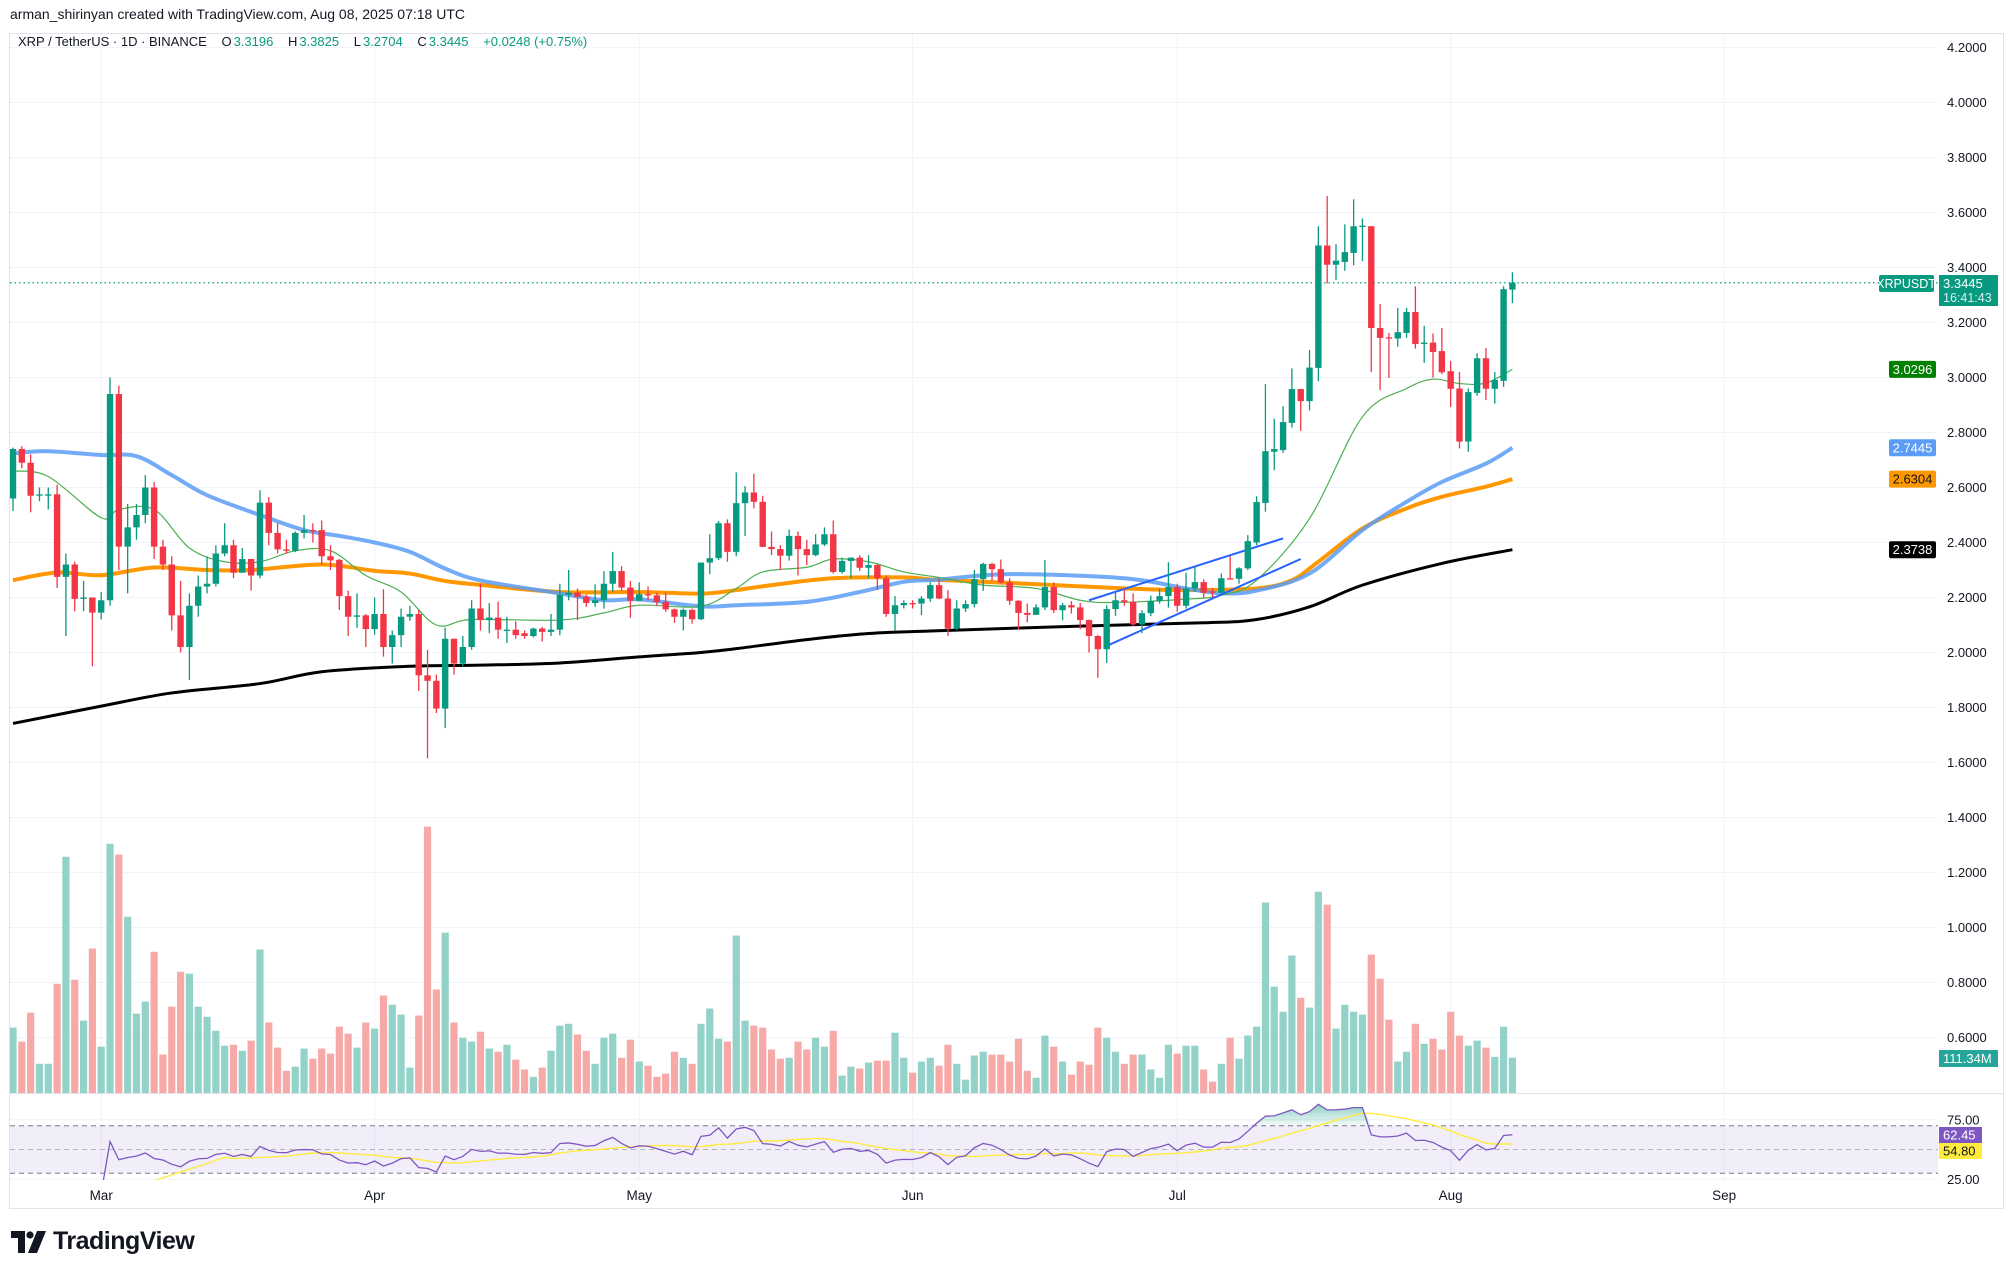  I want to click on tradingview-logo: TradingView, so click(103, 1241).